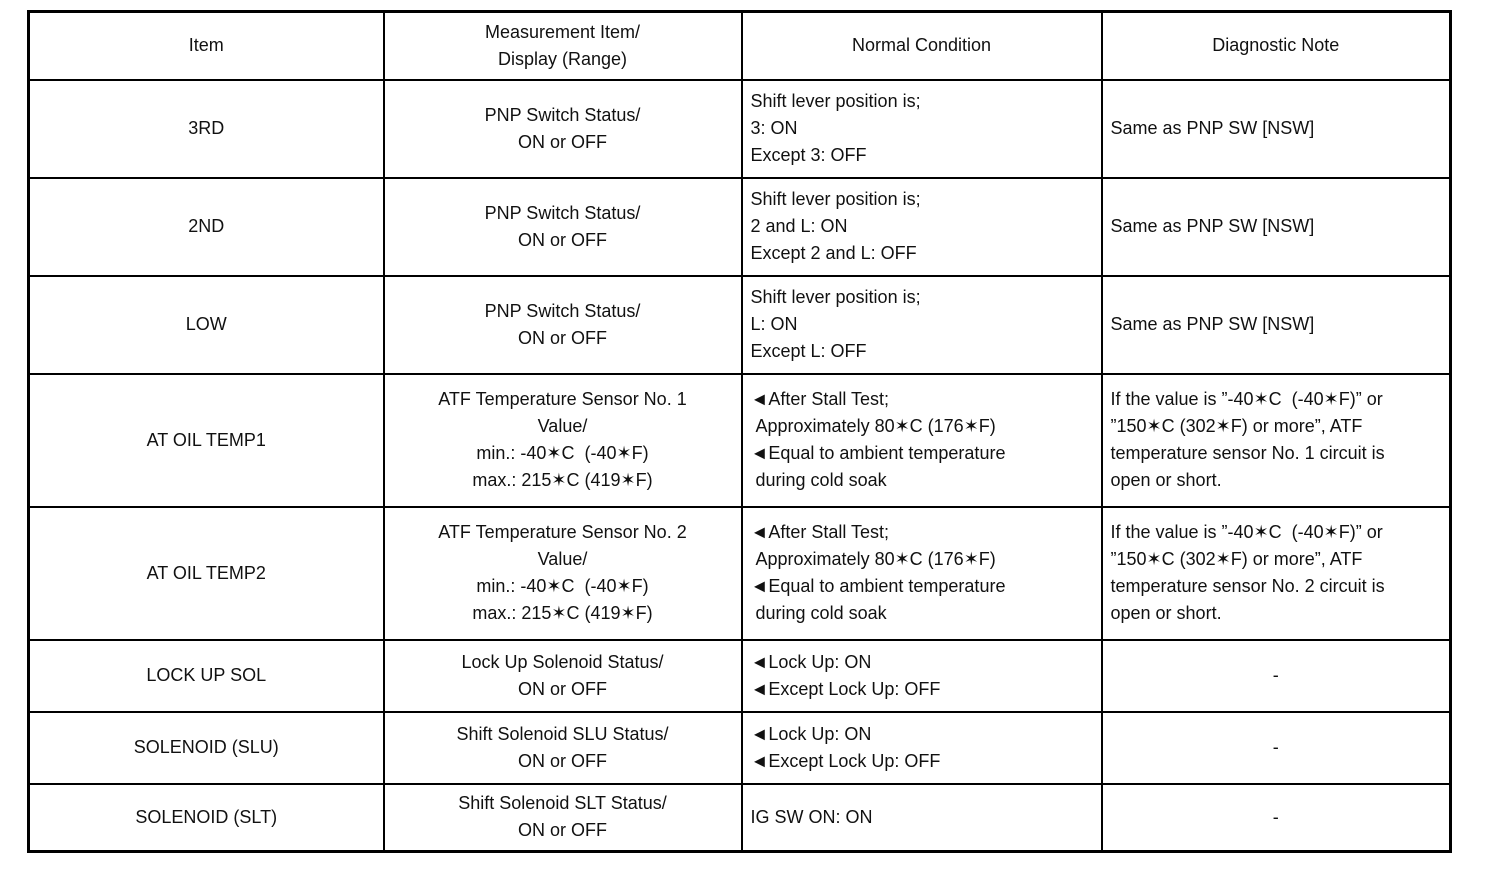 This screenshot has width=1504, height=880. Describe the element at coordinates (562, 747) in the screenshot. I see `measurement-cell: Shift Solenoid SLU Status/ ON or OFF` at that location.